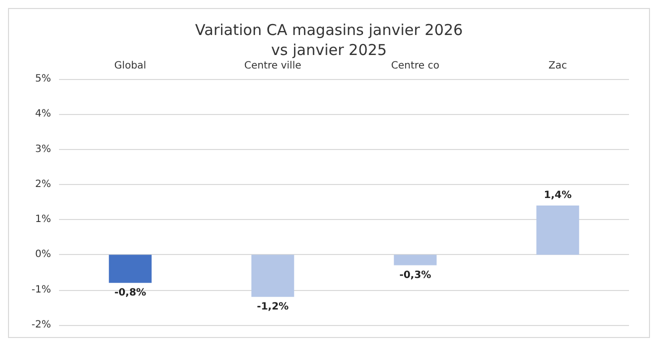 The width and height of the screenshot is (657, 344). What do you see at coordinates (415, 66) in the screenshot?
I see `x-tick-label: Centre co` at bounding box center [415, 66].